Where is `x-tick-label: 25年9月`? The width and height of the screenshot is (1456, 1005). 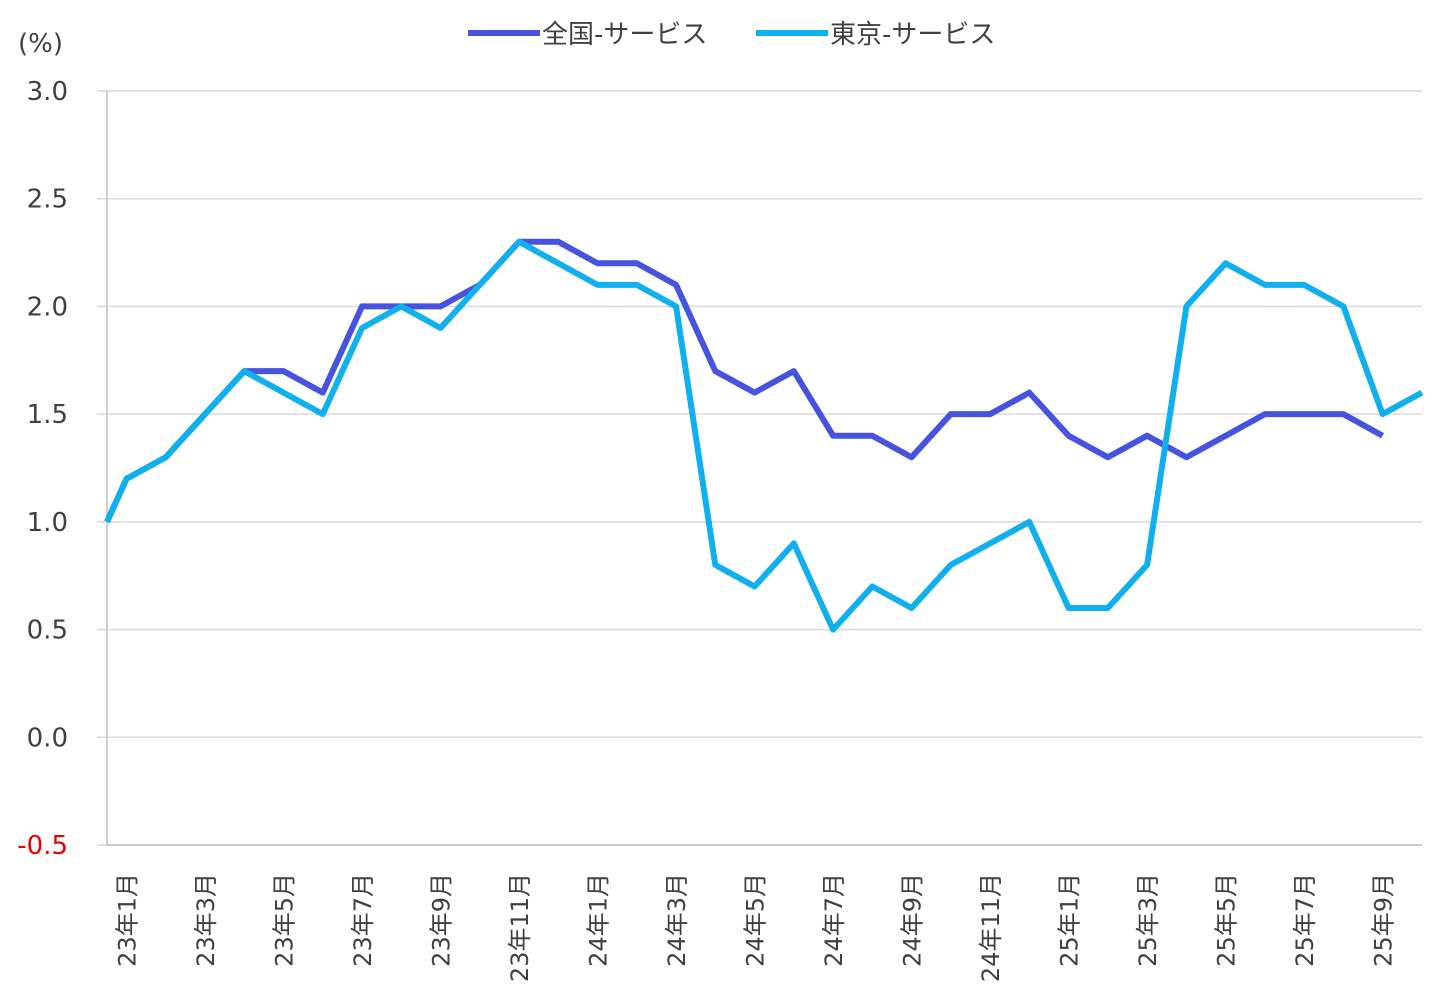
x-tick-label: 25年9月 is located at coordinates (1384, 920).